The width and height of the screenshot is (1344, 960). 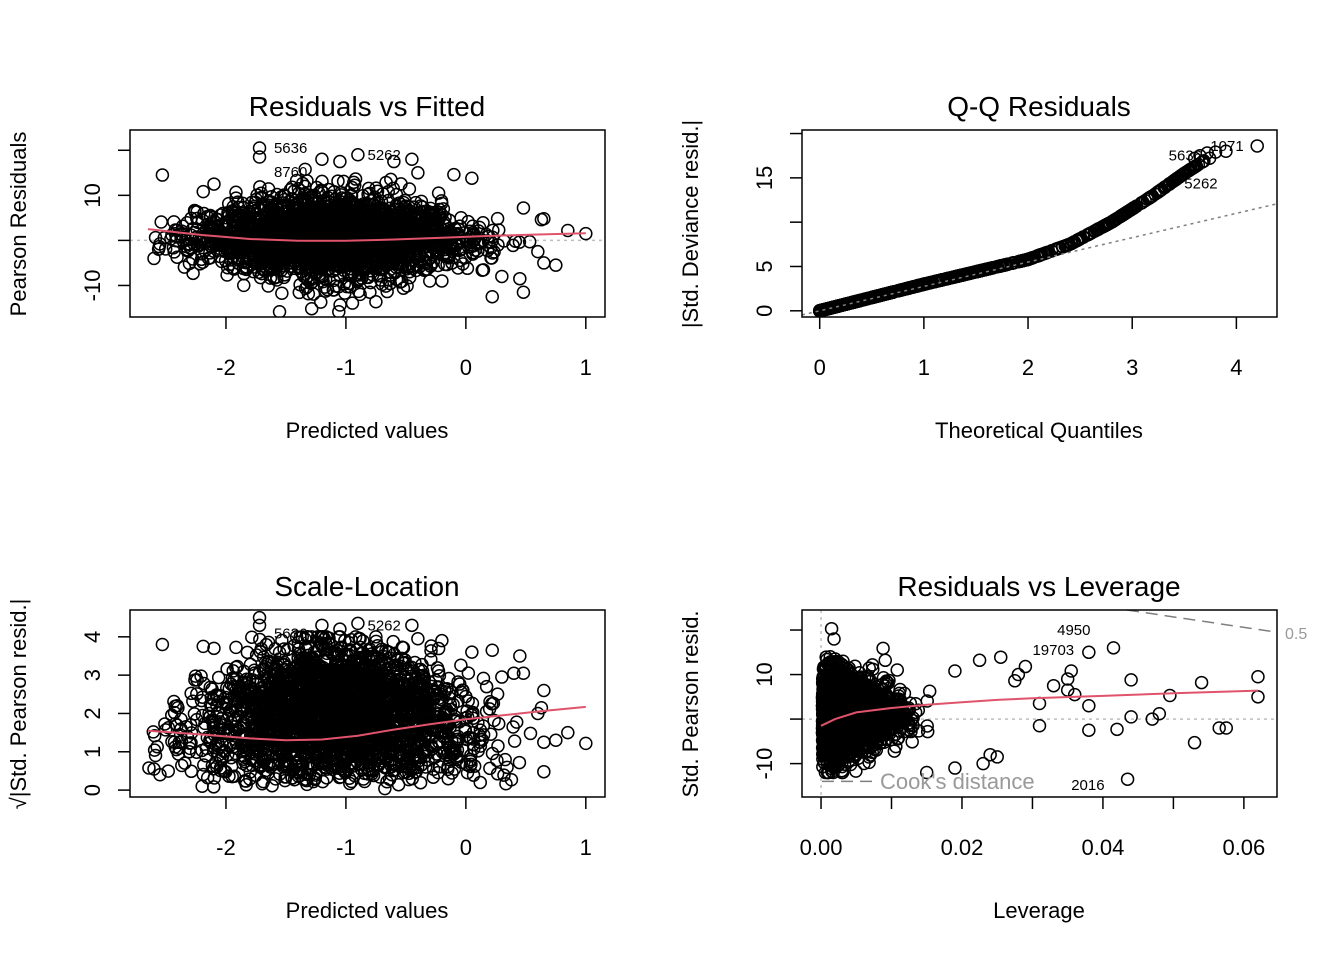 I want to click on plot-frame, so click(x=1039, y=223).